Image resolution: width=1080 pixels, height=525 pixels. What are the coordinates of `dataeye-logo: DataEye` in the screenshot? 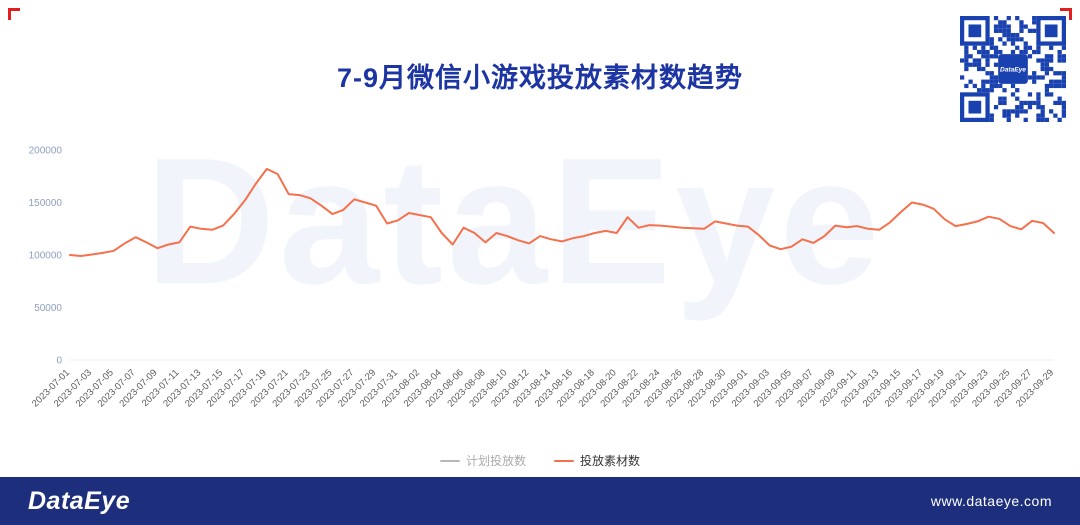 It's located at (79, 500).